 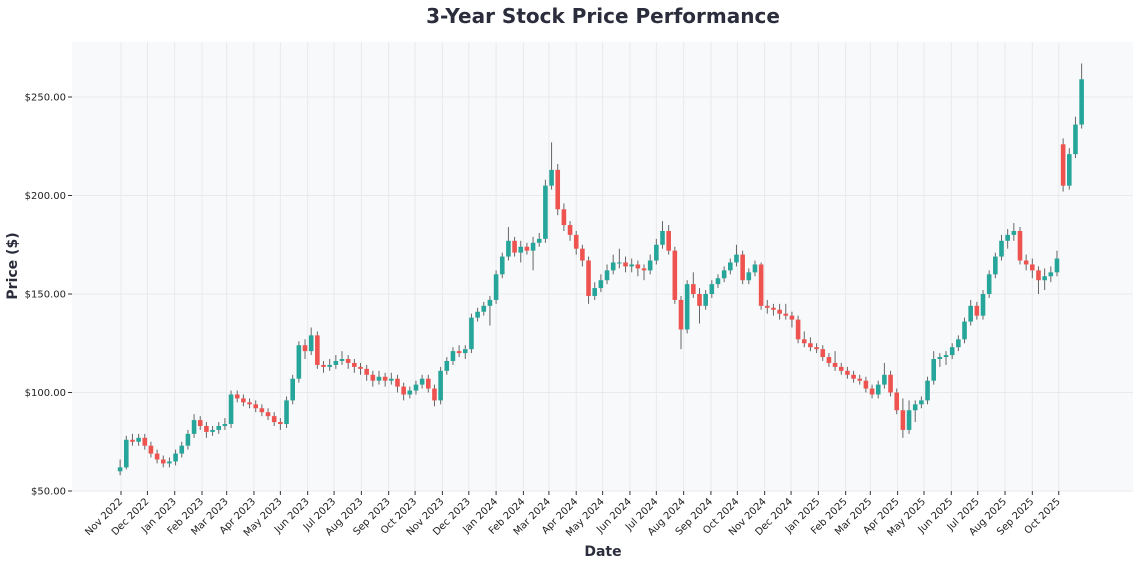 I want to click on y-axis: $50.00 $100.00 $150.00 $200.00 $250.00, so click(x=48, y=295).